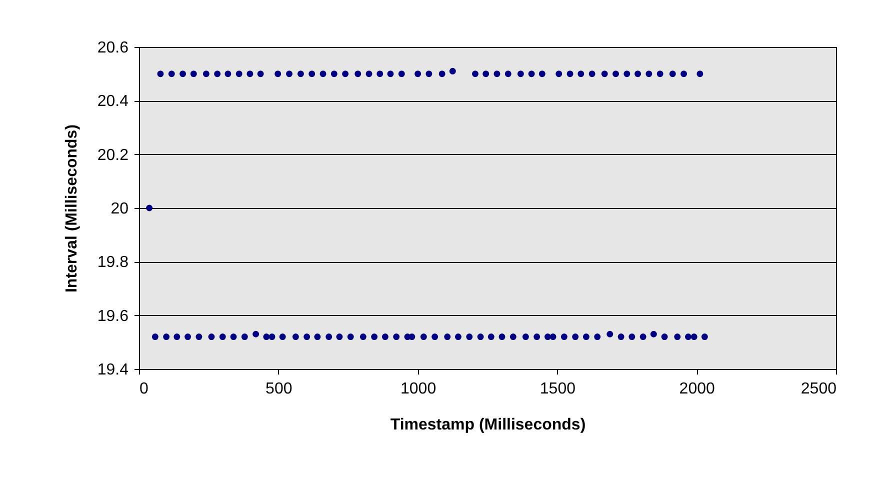 The height and width of the screenshot is (485, 872). I want to click on y-tick-label: 20.2, so click(113, 155).